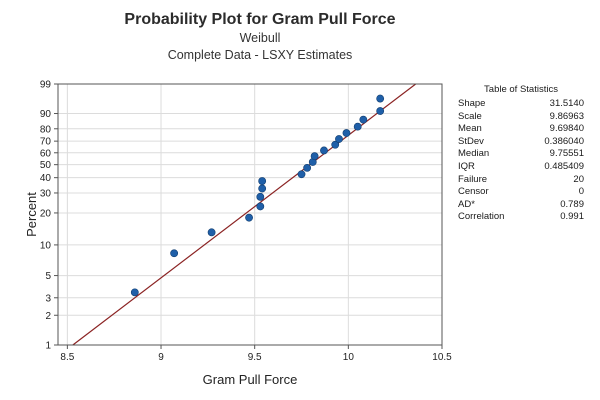 The width and height of the screenshot is (600, 400). I want to click on statistics-row: Failure 20, so click(521, 180).